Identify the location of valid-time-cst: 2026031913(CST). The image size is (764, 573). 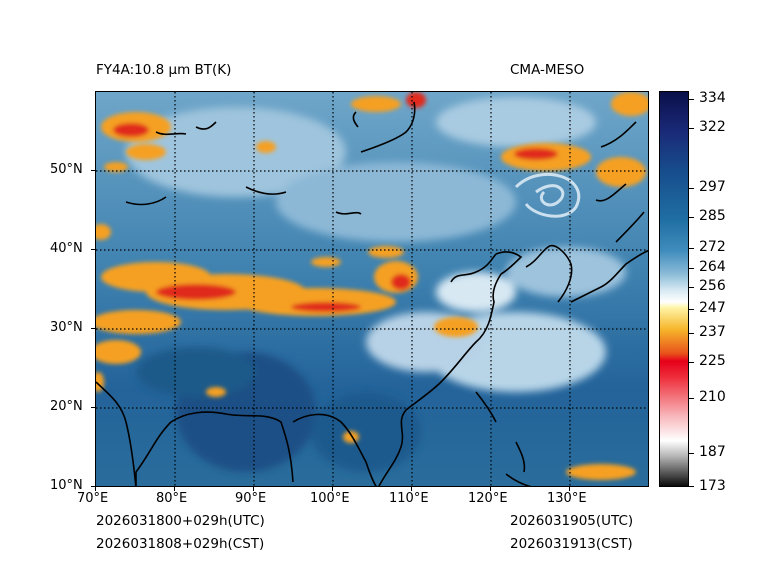
(571, 544).